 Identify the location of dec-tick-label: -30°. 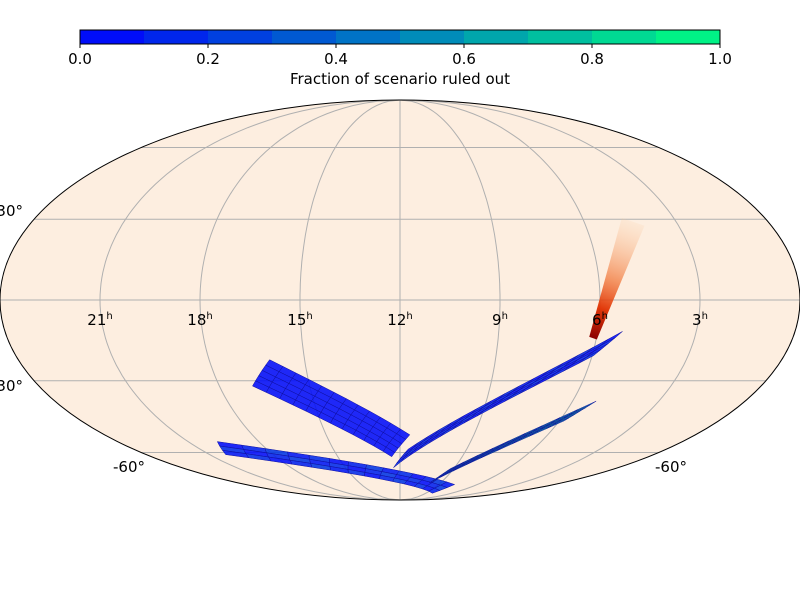
(11, 386).